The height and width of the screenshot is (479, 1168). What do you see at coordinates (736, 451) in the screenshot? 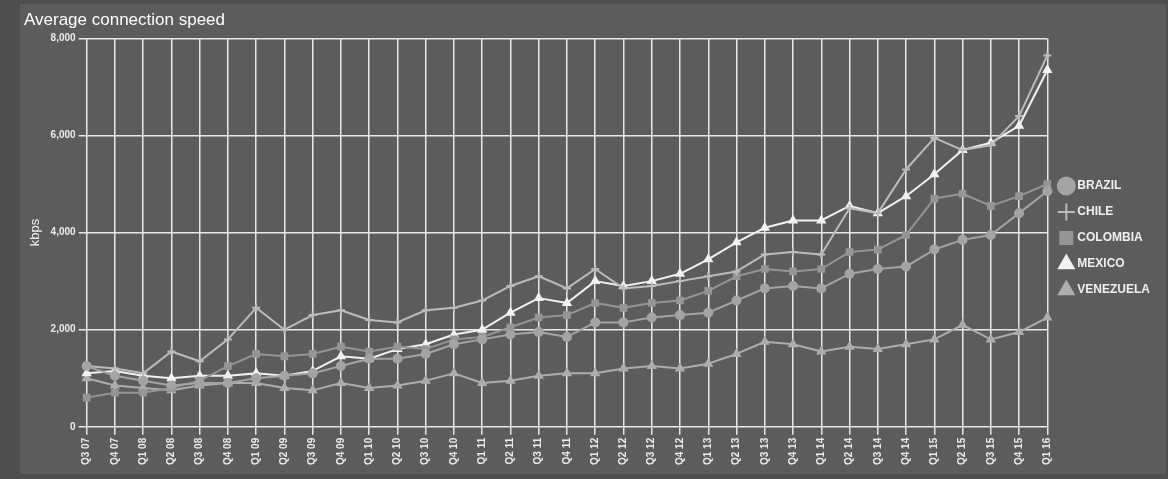
I see `x-tick-label: Q2 13` at bounding box center [736, 451].